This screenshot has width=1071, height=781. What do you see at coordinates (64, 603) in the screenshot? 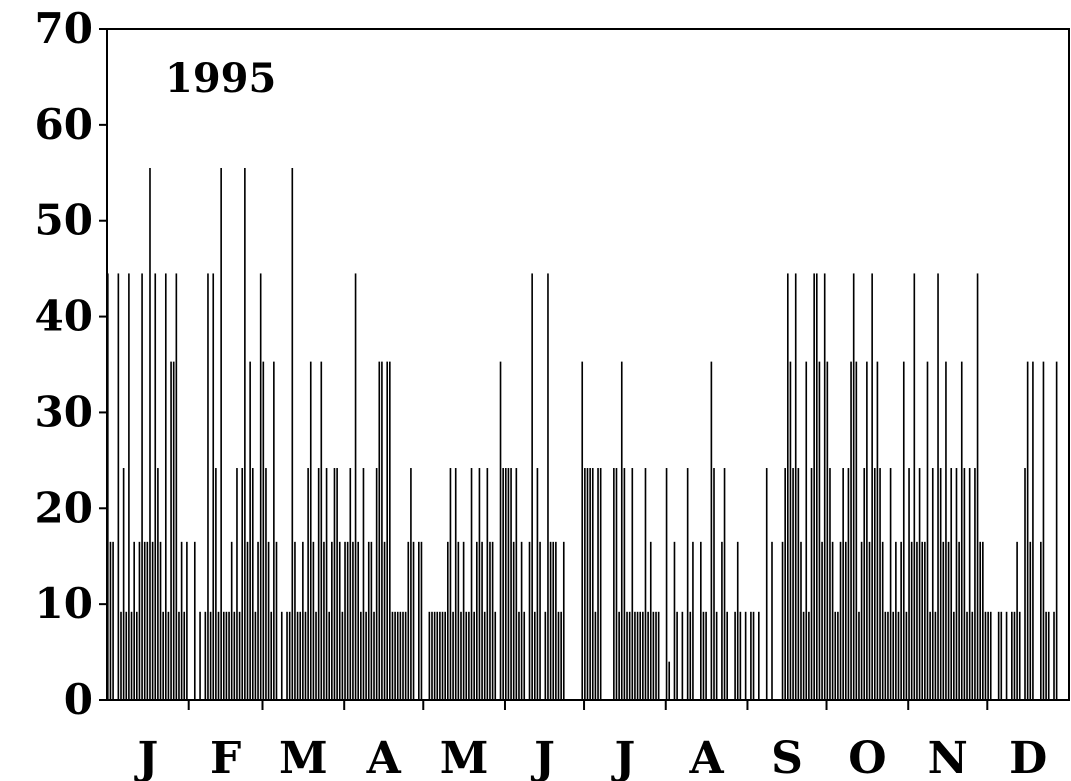
I see `y-tick-label: 10` at bounding box center [64, 603].